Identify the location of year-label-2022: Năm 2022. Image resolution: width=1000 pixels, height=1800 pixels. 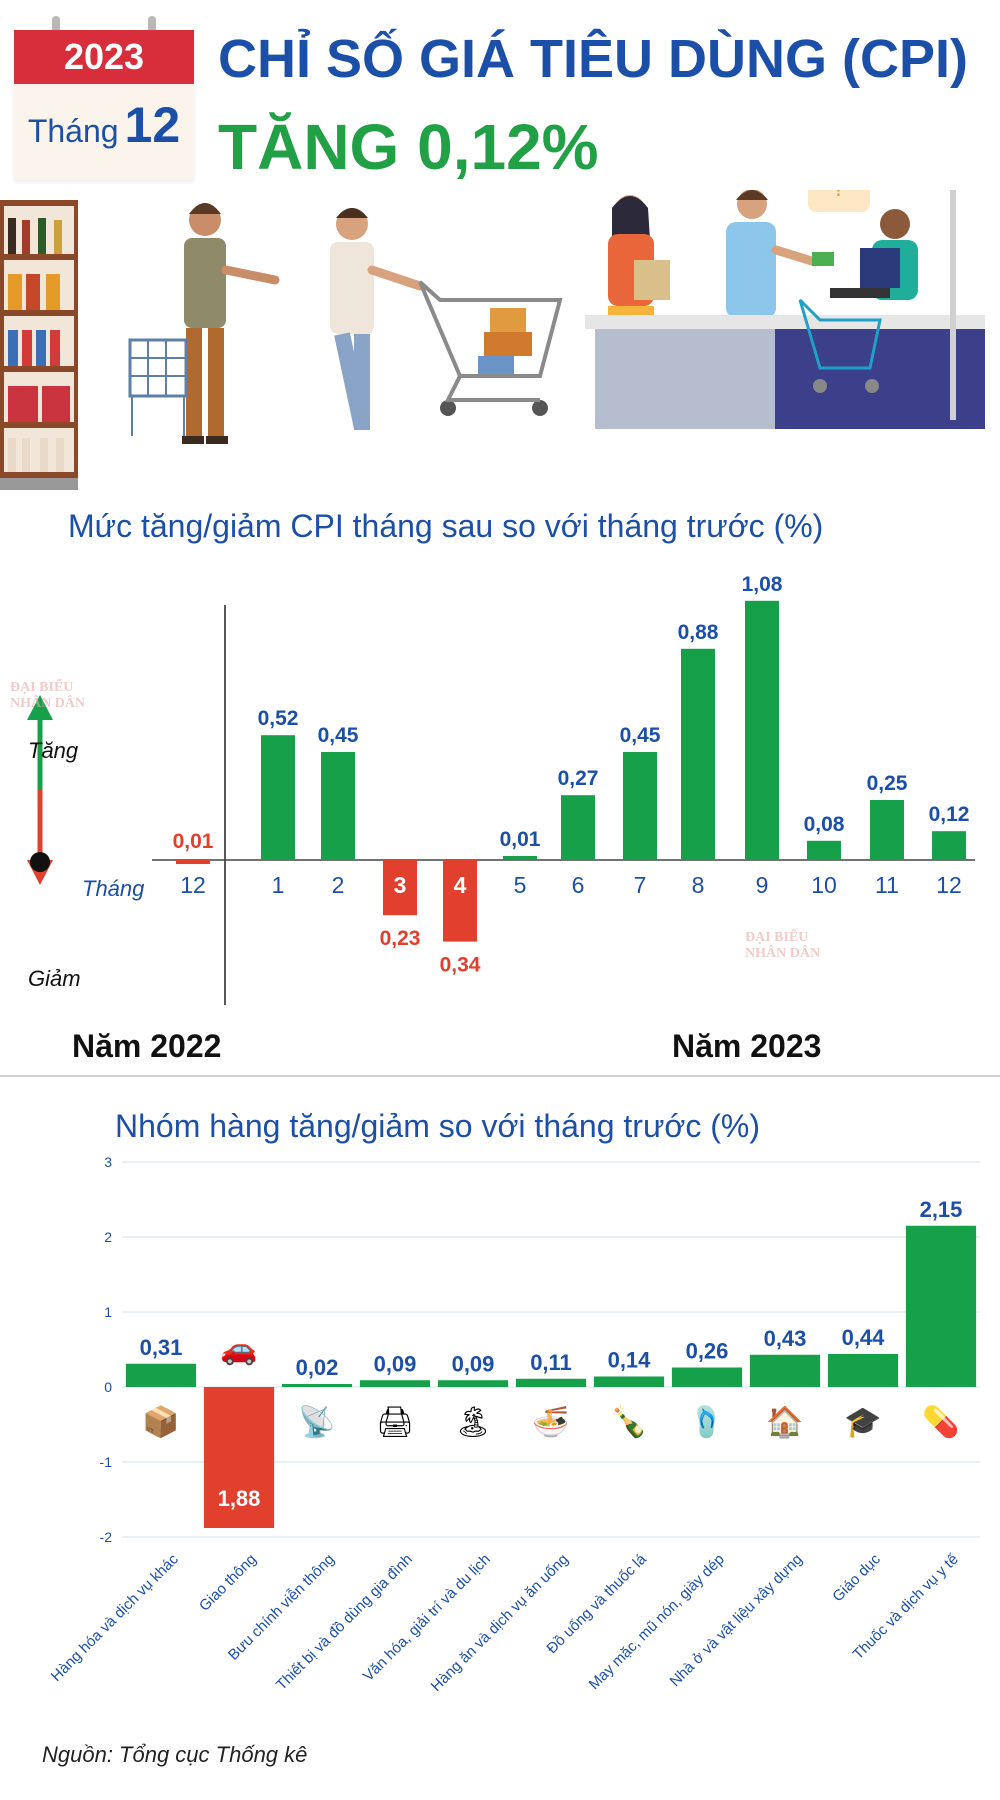
(147, 1046).